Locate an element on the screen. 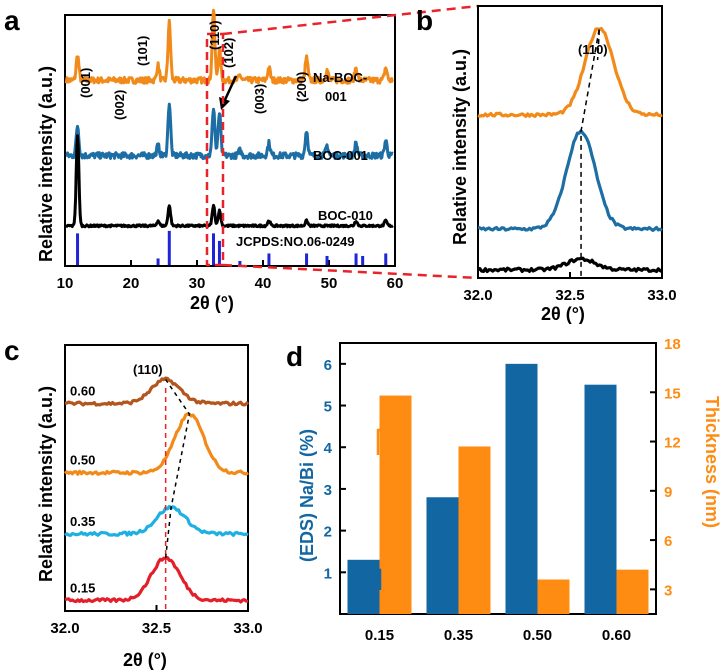 Image resolution: width=726 pixels, height=672 pixels. panel-d-label: d is located at coordinates (294, 356).